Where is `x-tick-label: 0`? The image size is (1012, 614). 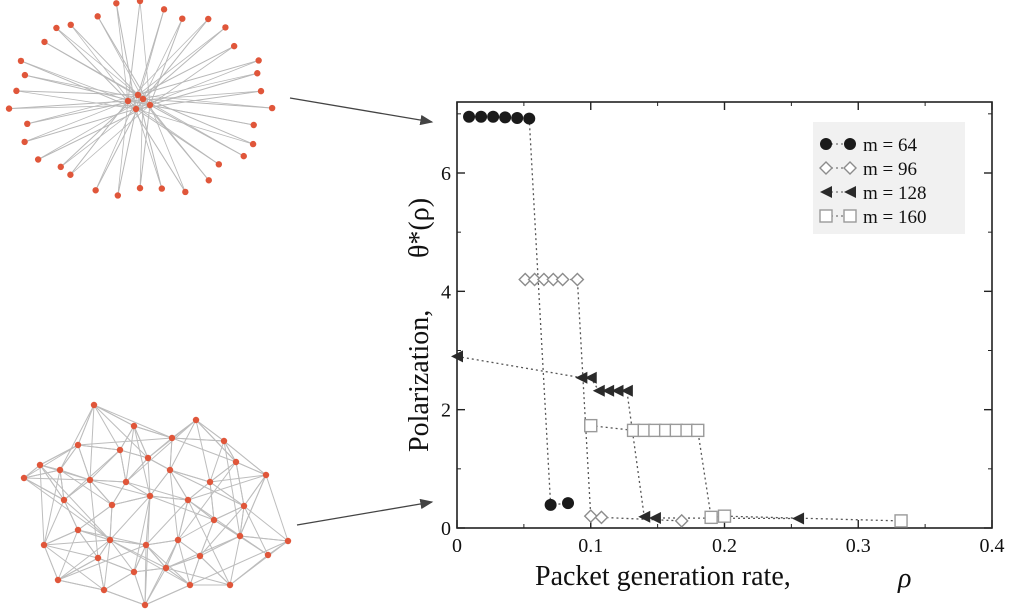
x-tick-label: 0 is located at coordinates (457, 546).